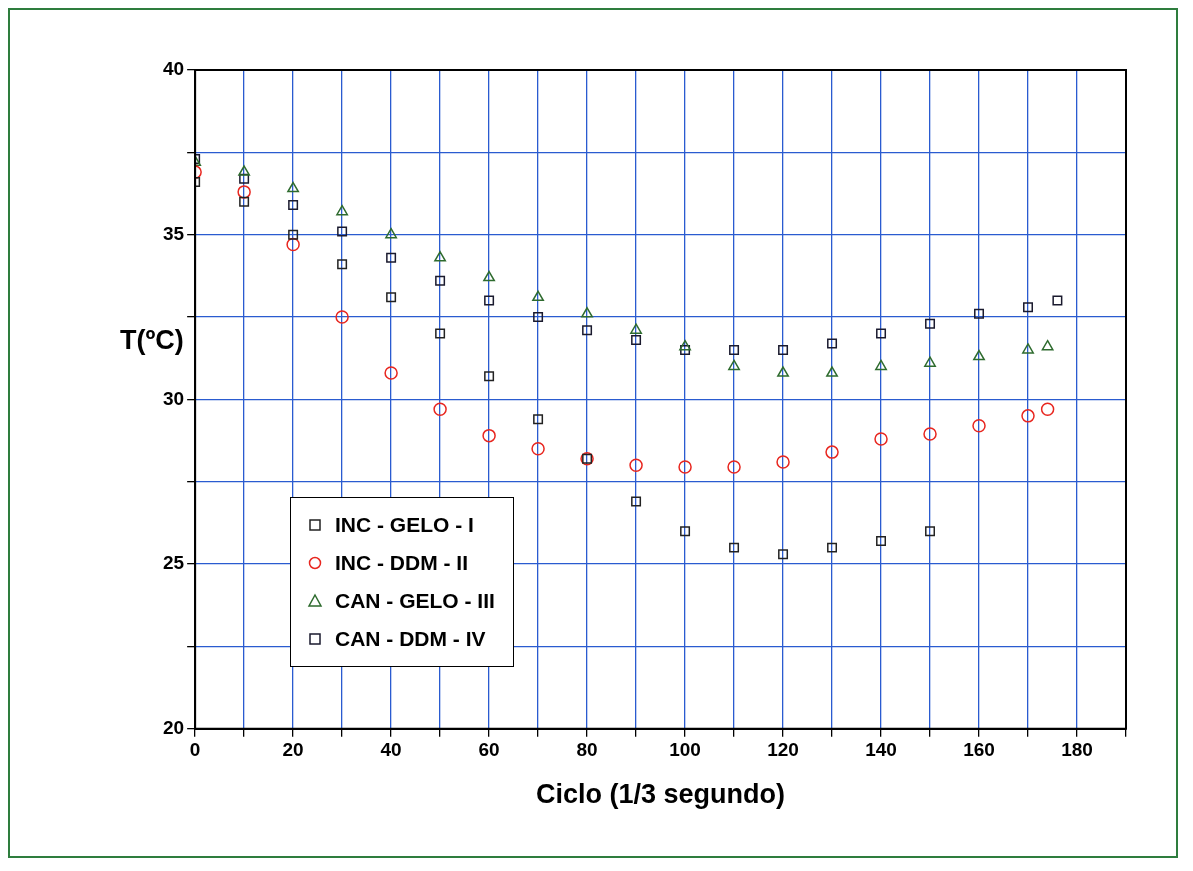 The image size is (1193, 871). Describe the element at coordinates (173, 233) in the screenshot. I see `y-tick-label: 35` at that location.